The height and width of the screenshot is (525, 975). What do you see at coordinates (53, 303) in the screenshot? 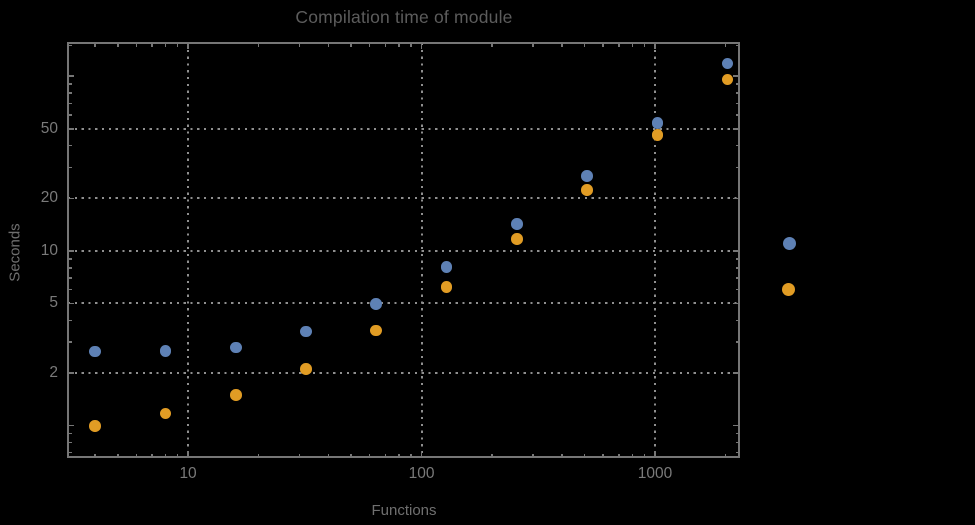
I see `y-tick-label: 5` at bounding box center [53, 303].